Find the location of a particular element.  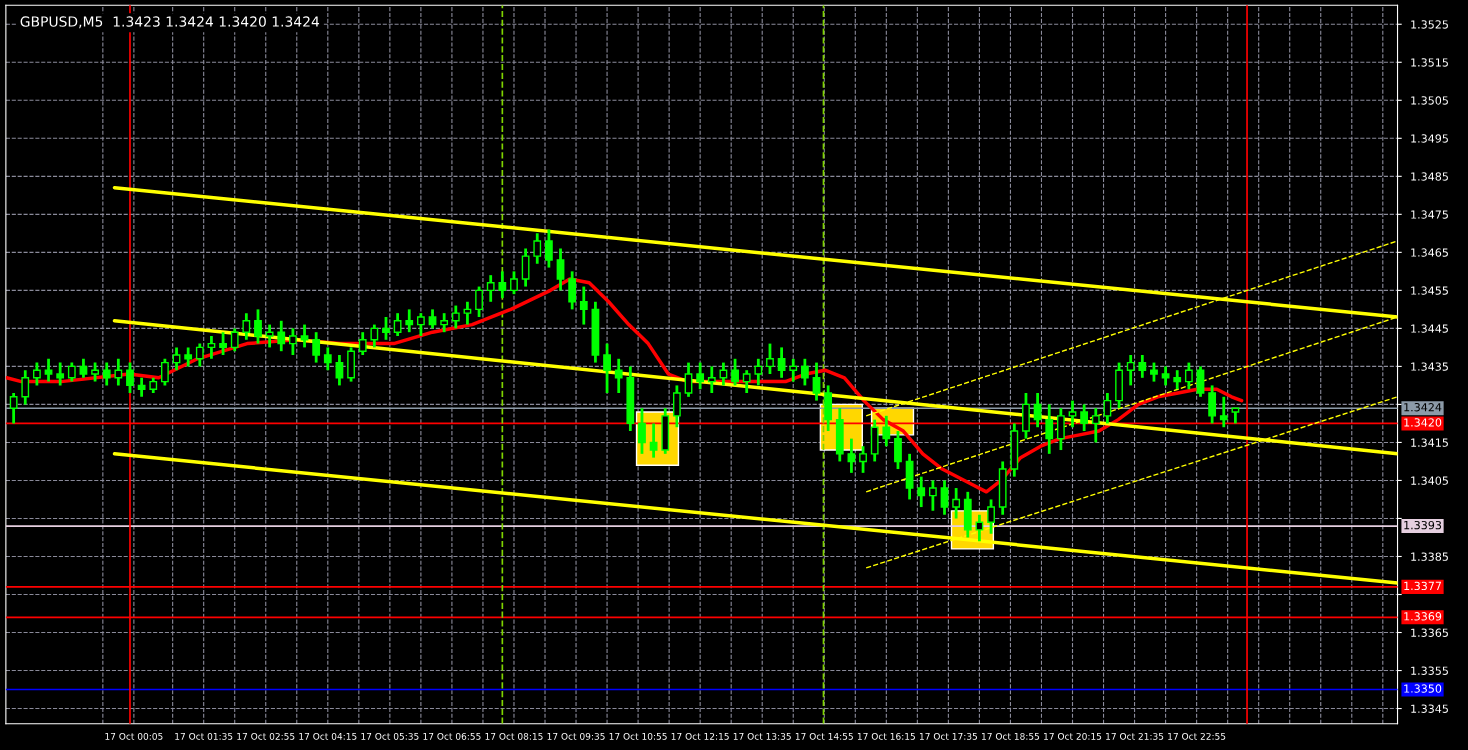

y-tick-label: 1.3435 is located at coordinates (1429, 366).